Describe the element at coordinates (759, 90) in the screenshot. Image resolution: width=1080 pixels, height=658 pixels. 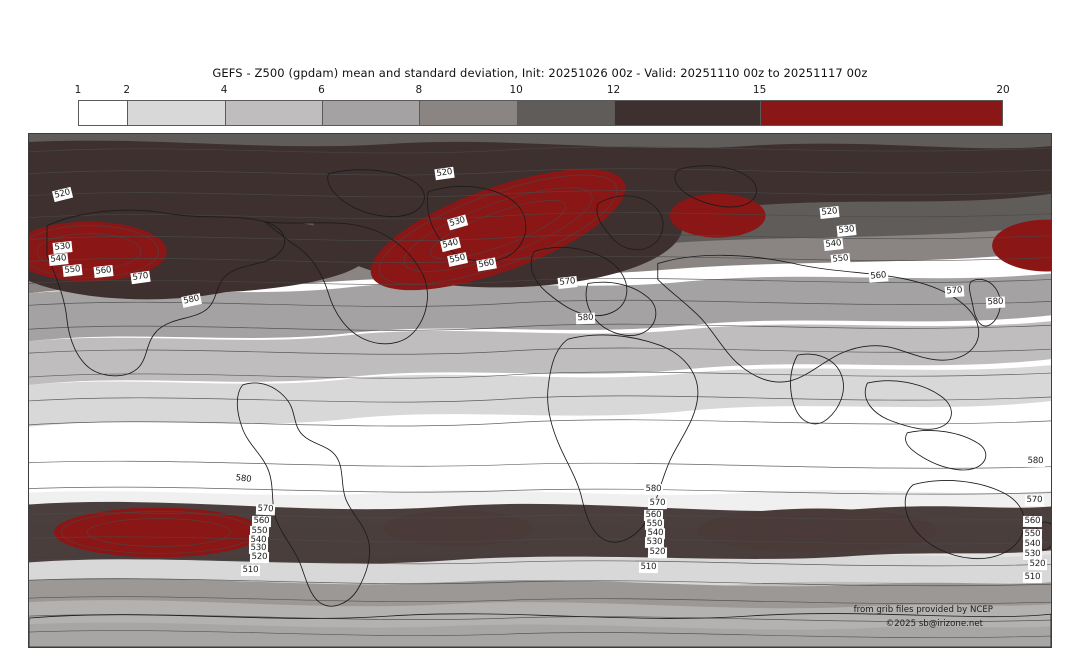
I see `colorbar-tick-15: 15` at that location.